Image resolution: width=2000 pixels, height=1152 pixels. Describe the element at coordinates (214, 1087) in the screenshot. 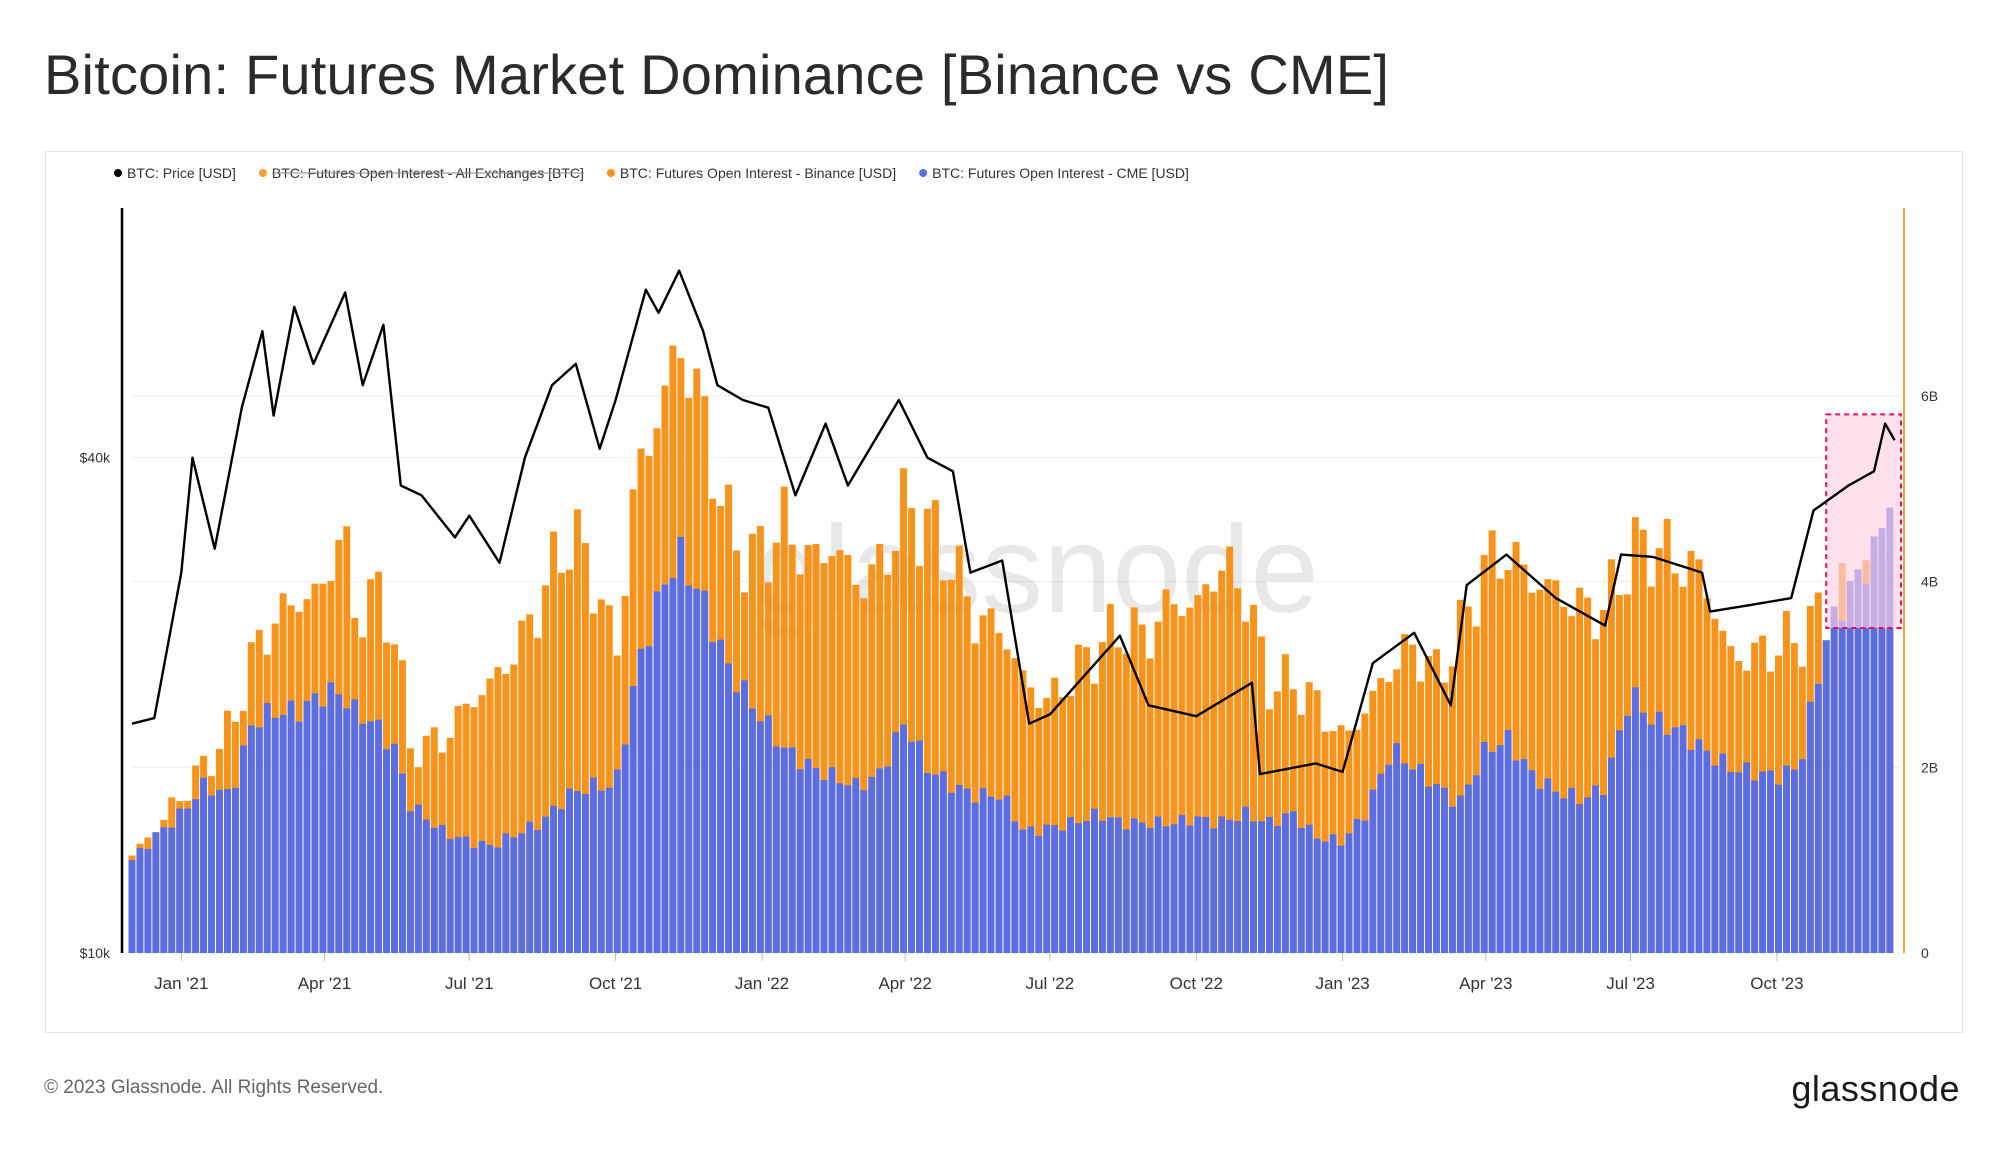

I see `footer-copyright: © 2023 Glassnode. All Rights Reserved.` at that location.